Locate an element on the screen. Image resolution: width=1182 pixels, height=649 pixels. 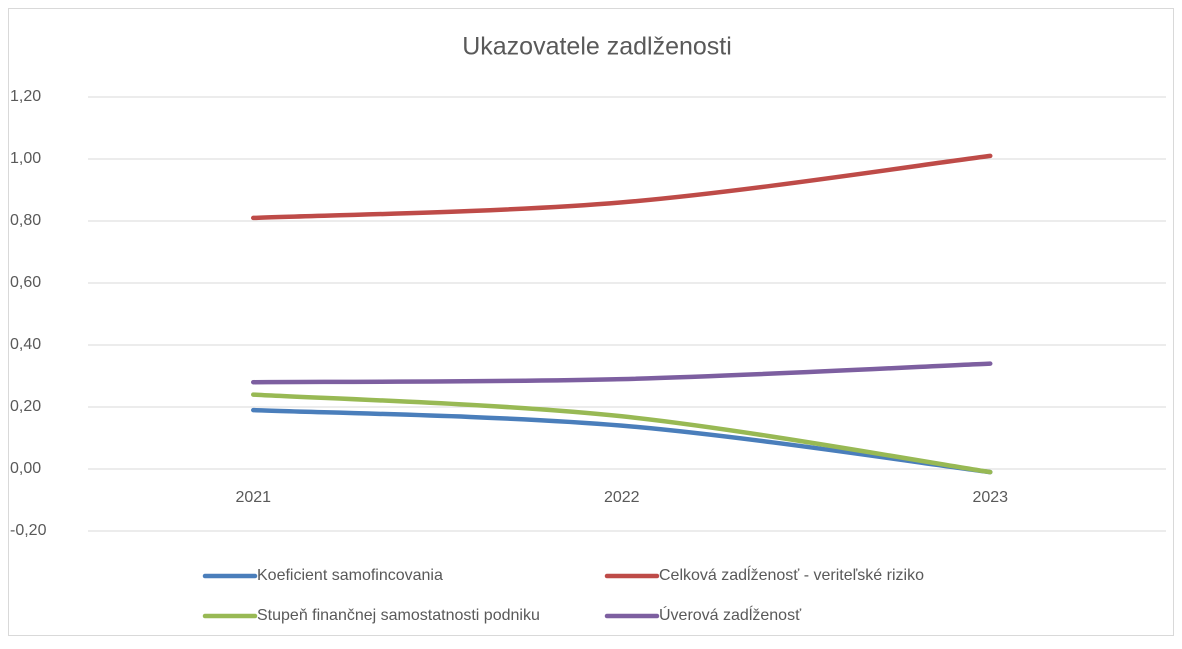
y-tick-label: 0,00 is located at coordinates (25, 468).